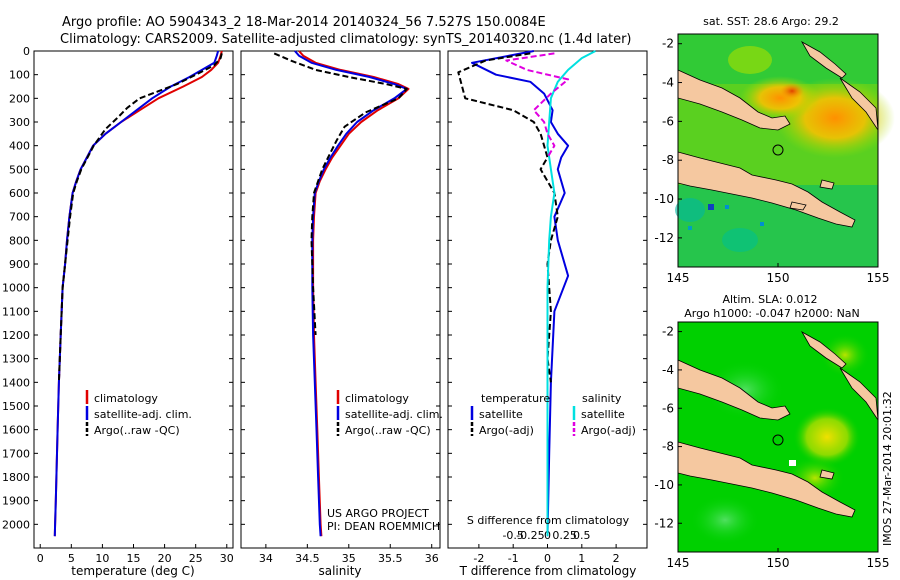 This screenshot has height=580, width=900. Describe the element at coordinates (307, 558) in the screenshot. I see `x-tick-label: 34.5` at that location.